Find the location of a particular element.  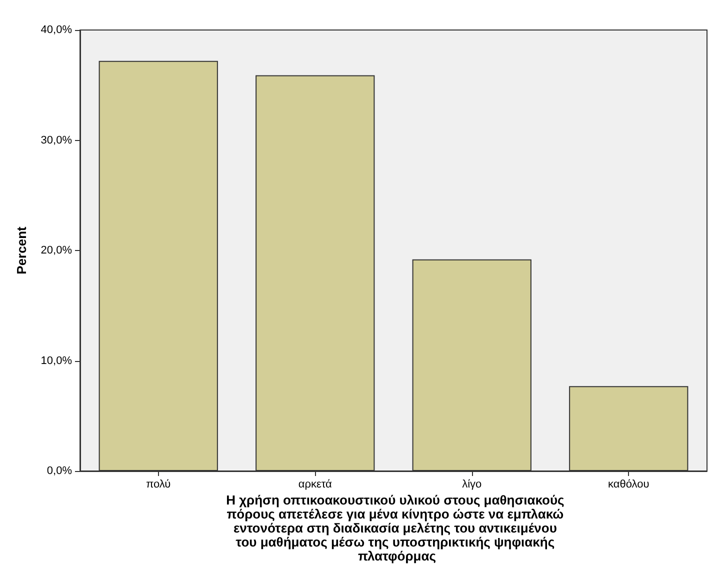

x-tick-label: αρκετά is located at coordinates (315, 484).